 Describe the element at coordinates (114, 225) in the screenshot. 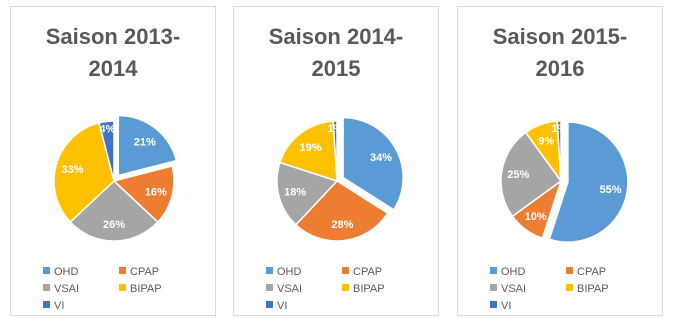

I see `data-label: 26%` at that location.